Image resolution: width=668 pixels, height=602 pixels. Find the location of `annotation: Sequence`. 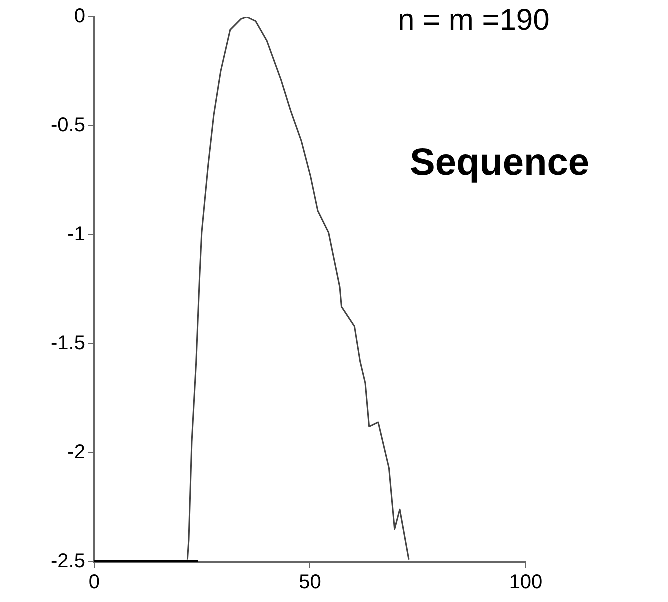

annotation: Sequence is located at coordinates (500, 163).